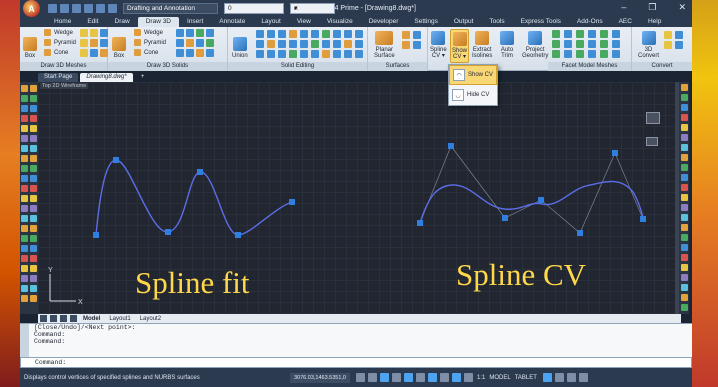  Describe the element at coordinates (568, 44) in the screenshot. I see `smooth-more-icon` at that location.